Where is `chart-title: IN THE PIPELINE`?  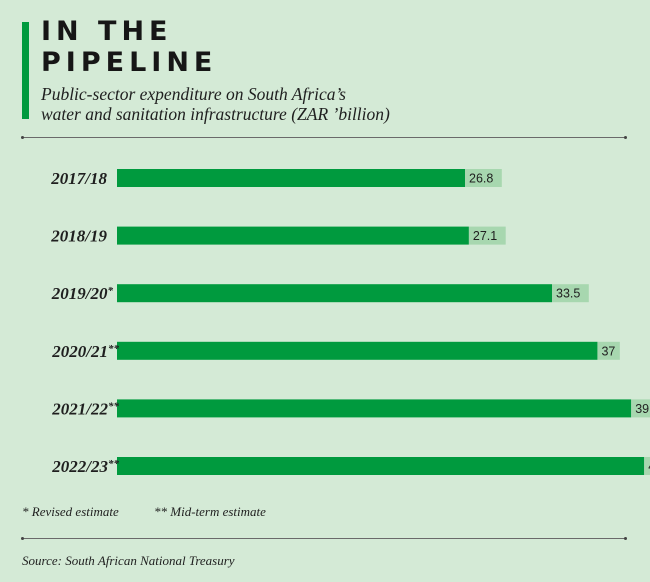 chart-title: IN THE PIPELINE is located at coordinates (129, 47).